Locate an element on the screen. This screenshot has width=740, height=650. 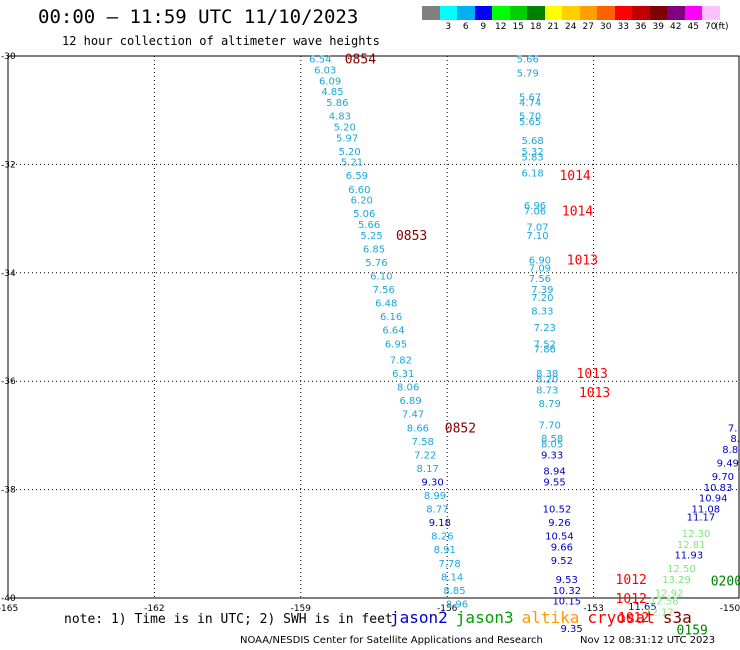
wave-height-value: 10.15 is located at coordinates (566, 602).